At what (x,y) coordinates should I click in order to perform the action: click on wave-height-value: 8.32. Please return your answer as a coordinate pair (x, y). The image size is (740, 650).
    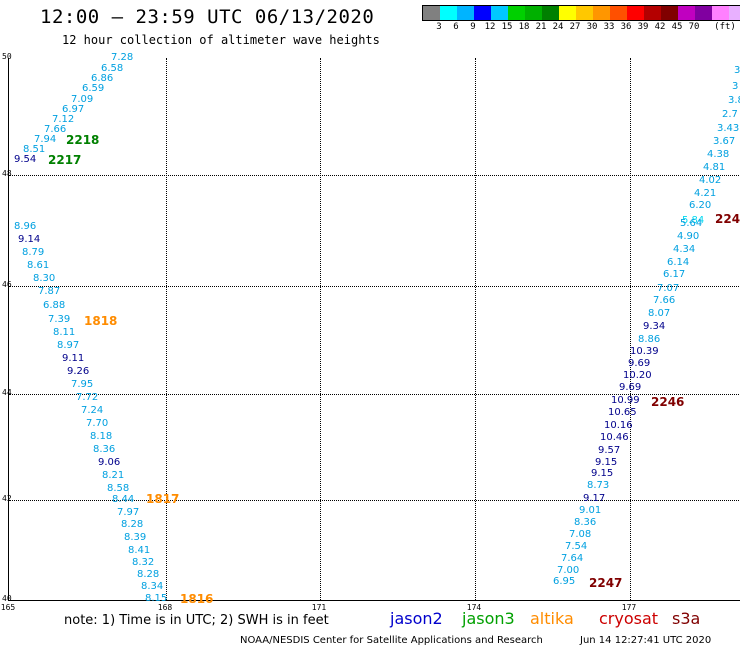
    Looking at the image, I should click on (143, 562).